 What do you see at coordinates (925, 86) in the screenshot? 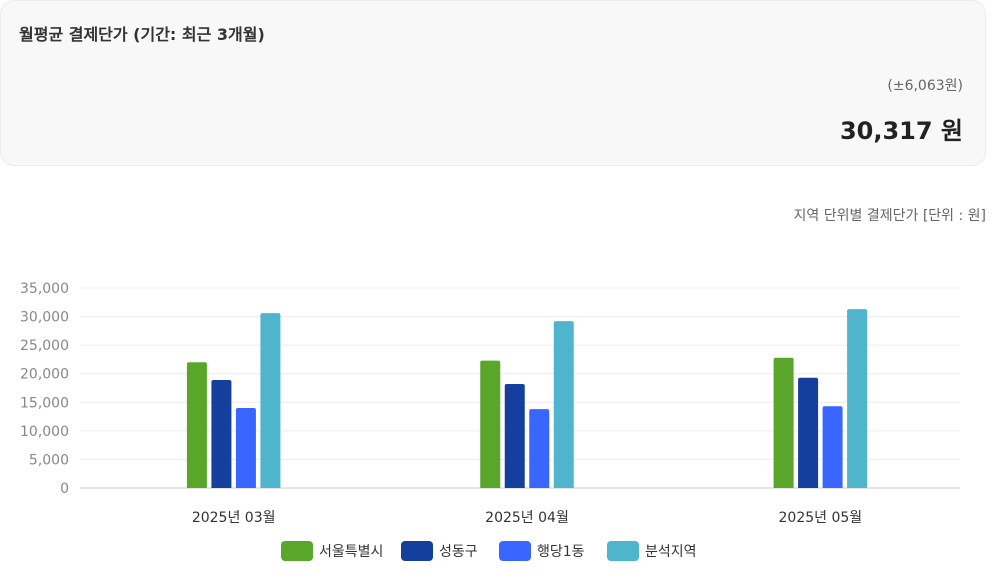
I see `summary-range: (±6,063원)` at bounding box center [925, 86].